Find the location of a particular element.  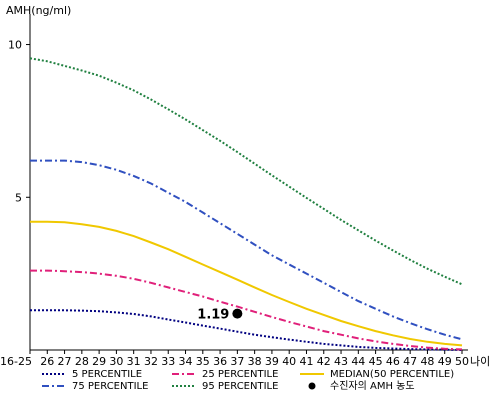

x-tick-label-44: 44 is located at coordinates (358, 361).